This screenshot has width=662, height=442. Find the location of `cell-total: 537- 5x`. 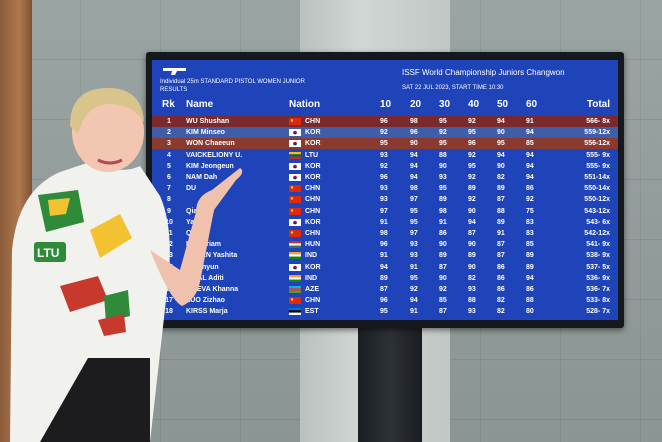

cell-total: 537- 5x is located at coordinates (598, 267).